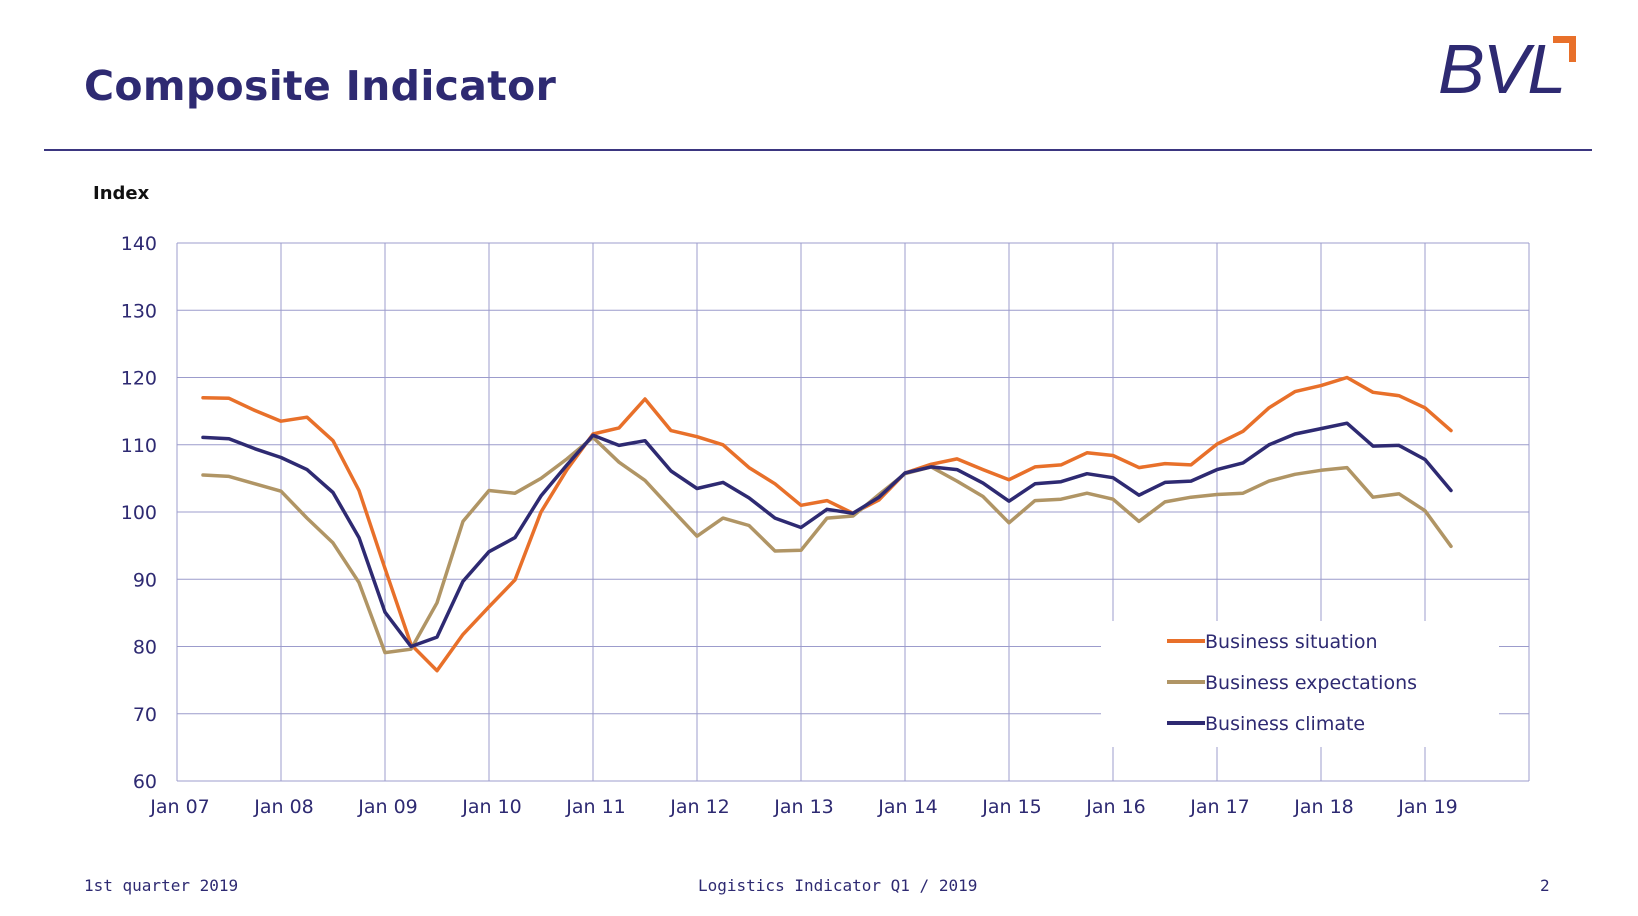 The width and height of the screenshot is (1638, 916). I want to click on header-divider, so click(818, 150).